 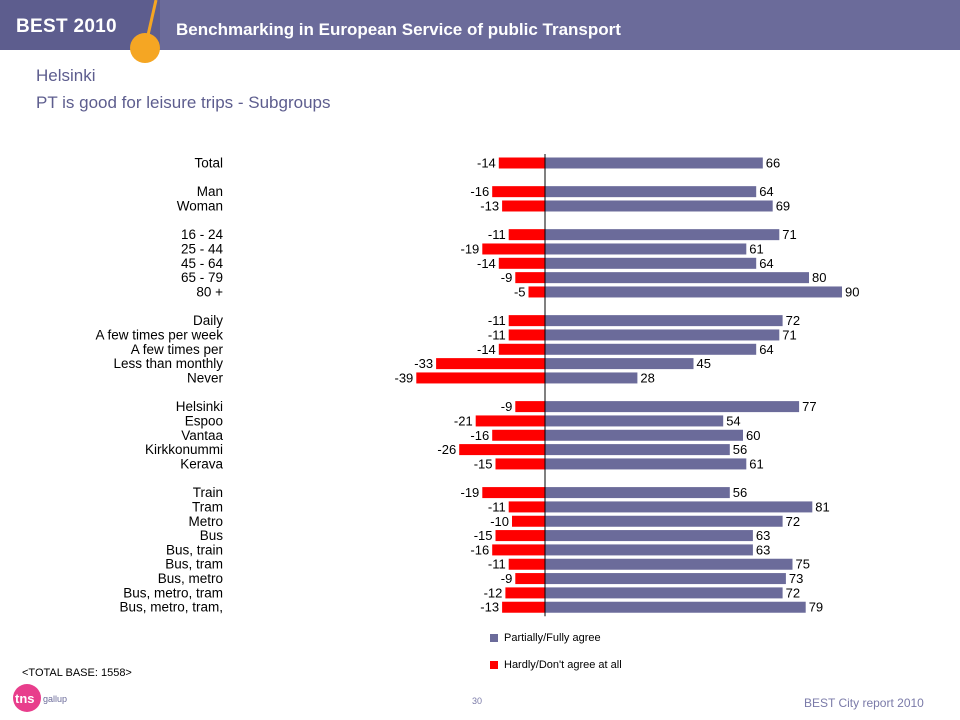 I want to click on category-label: 65 - 79, so click(x=202, y=277).